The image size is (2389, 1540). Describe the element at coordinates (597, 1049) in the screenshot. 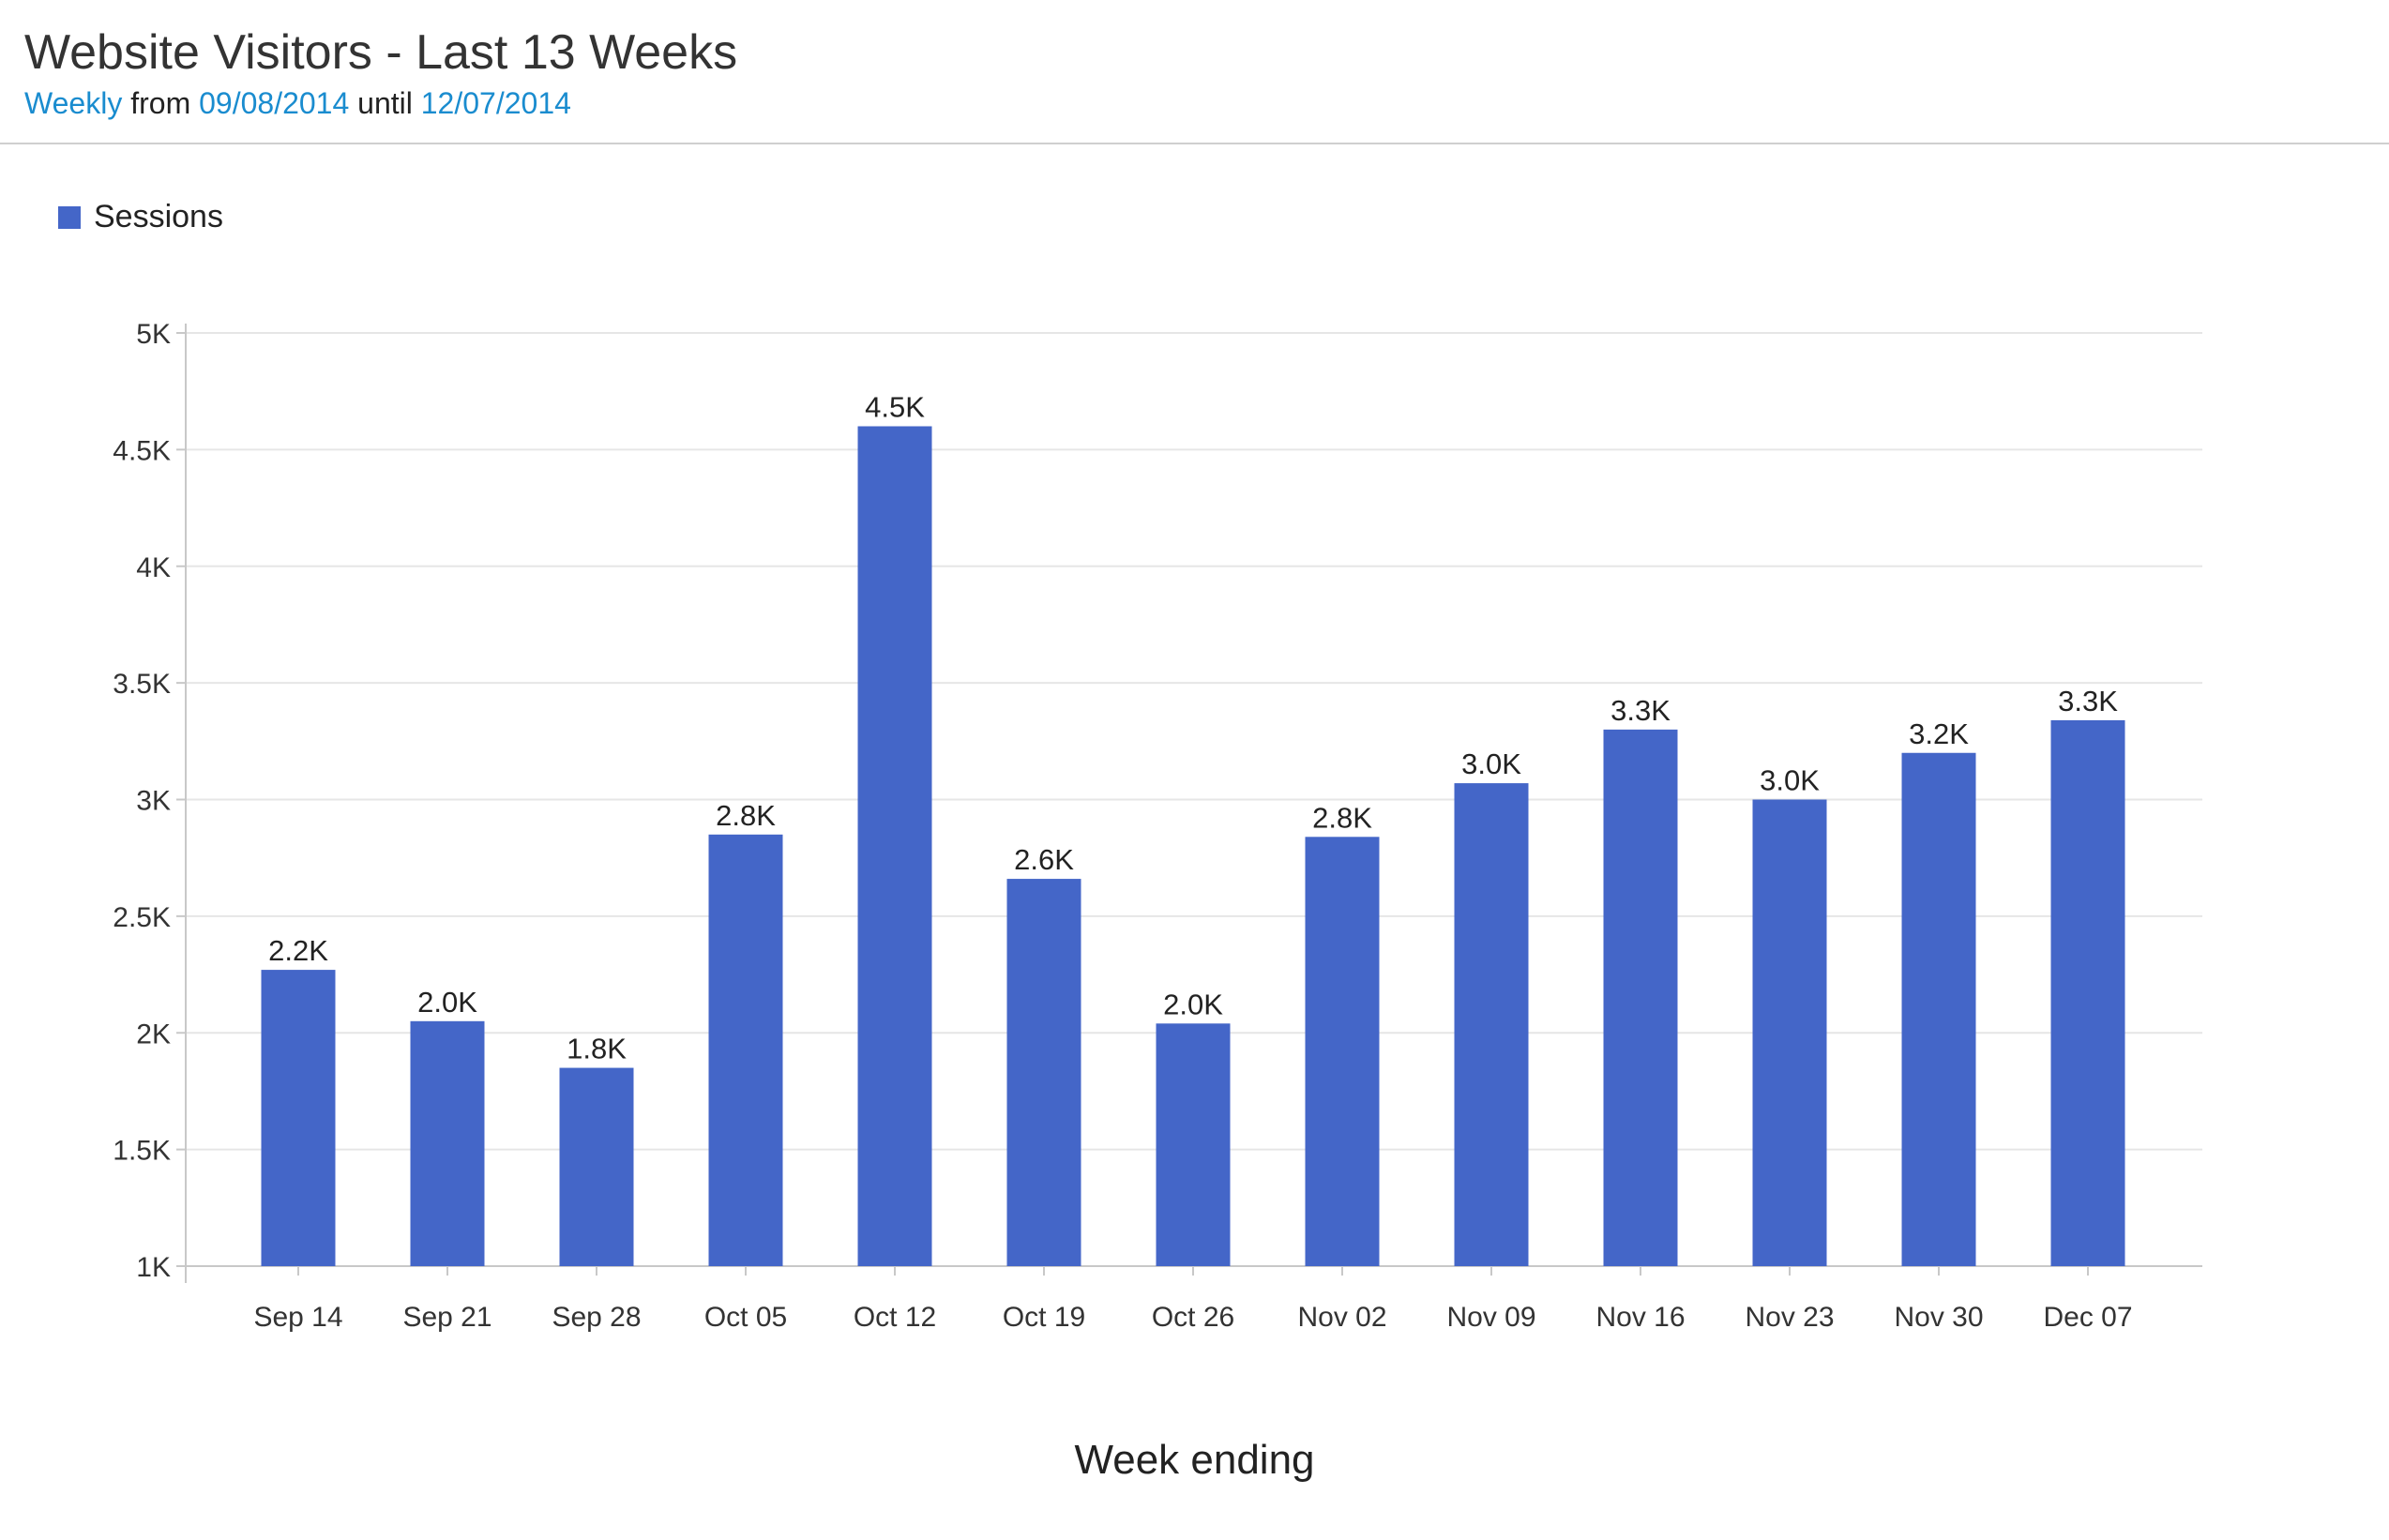

I see `data-label: 1.8K` at that location.